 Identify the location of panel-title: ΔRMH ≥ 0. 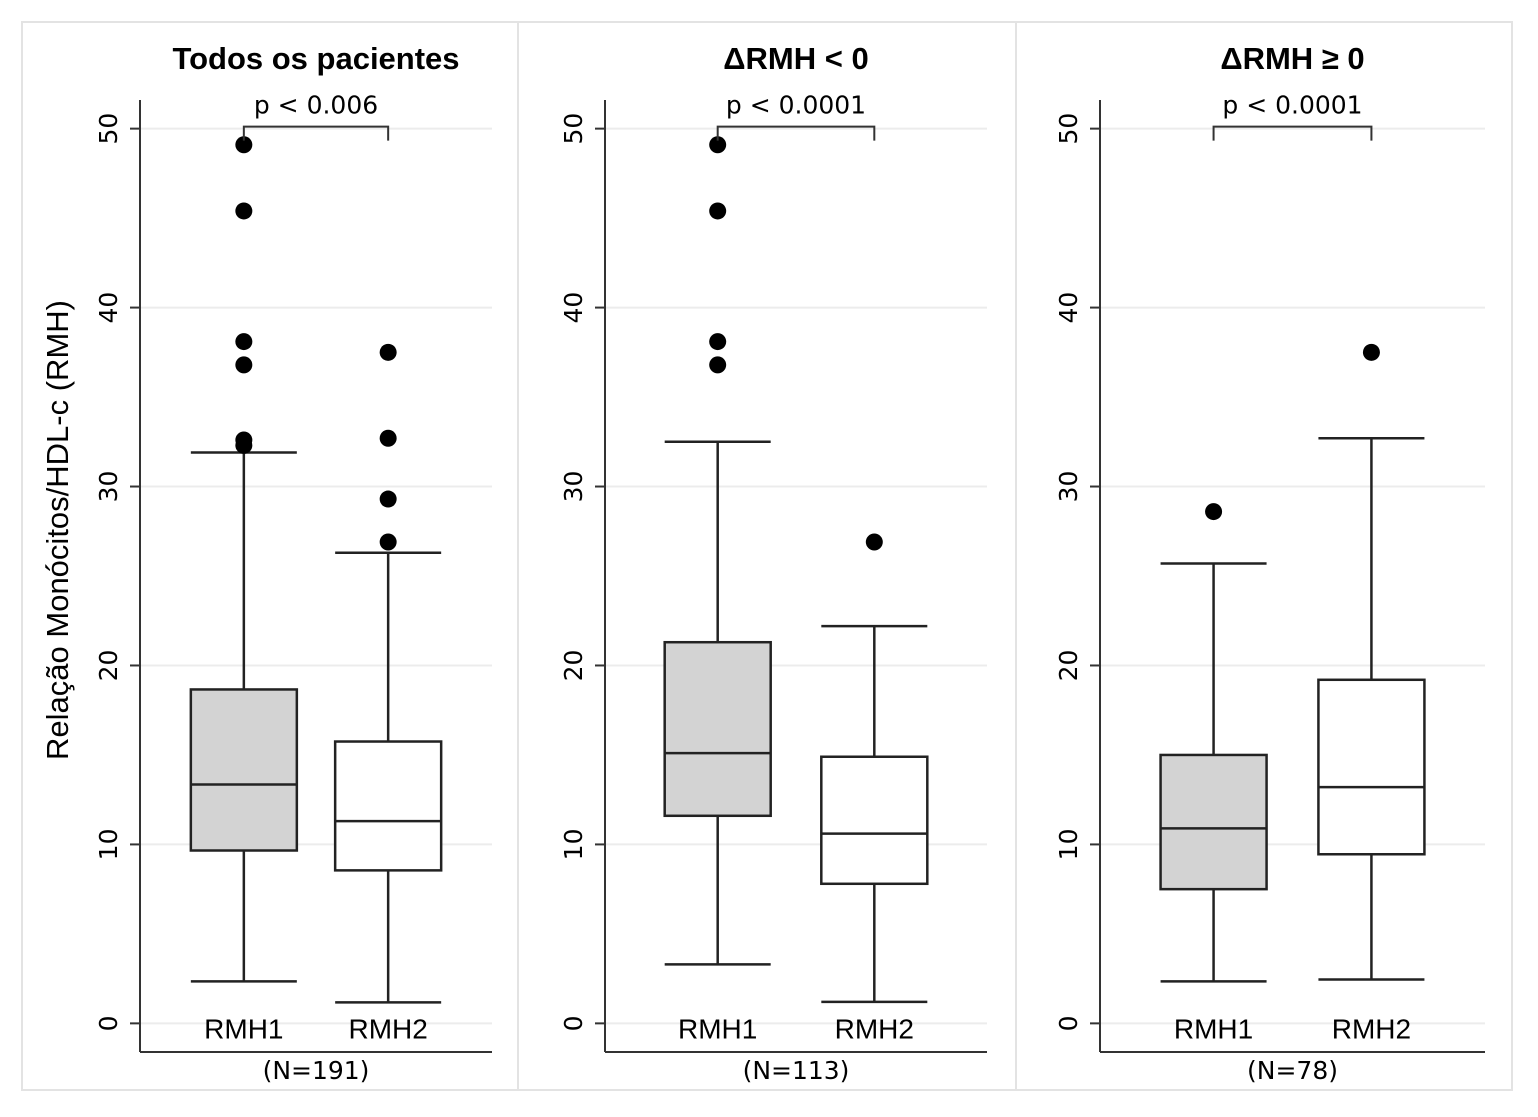
(1292, 58).